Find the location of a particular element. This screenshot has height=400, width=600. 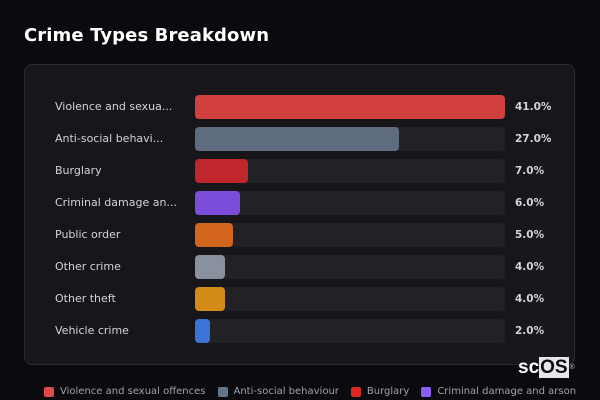

bar-row: Other theft 4.0% is located at coordinates (299, 299).